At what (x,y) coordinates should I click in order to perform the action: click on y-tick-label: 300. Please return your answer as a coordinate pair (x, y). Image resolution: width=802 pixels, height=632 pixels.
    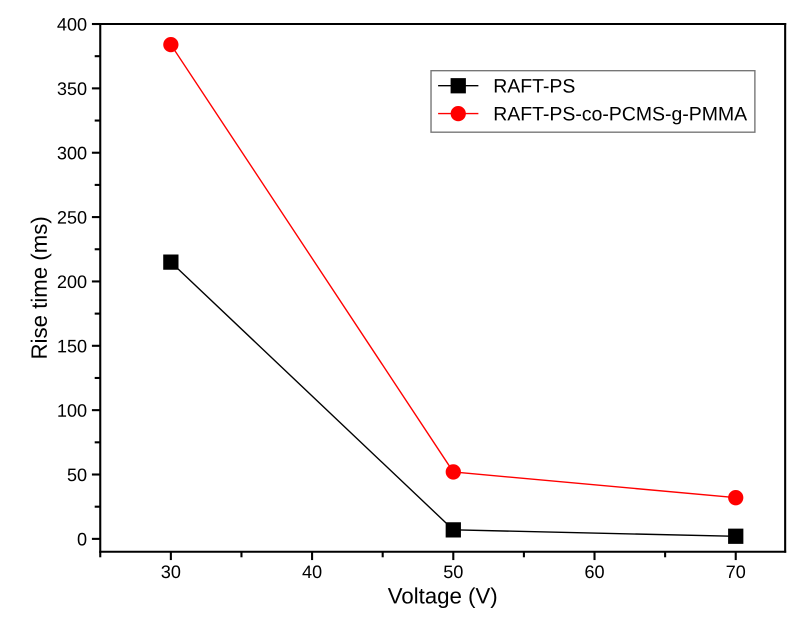
    Looking at the image, I should click on (72, 153).